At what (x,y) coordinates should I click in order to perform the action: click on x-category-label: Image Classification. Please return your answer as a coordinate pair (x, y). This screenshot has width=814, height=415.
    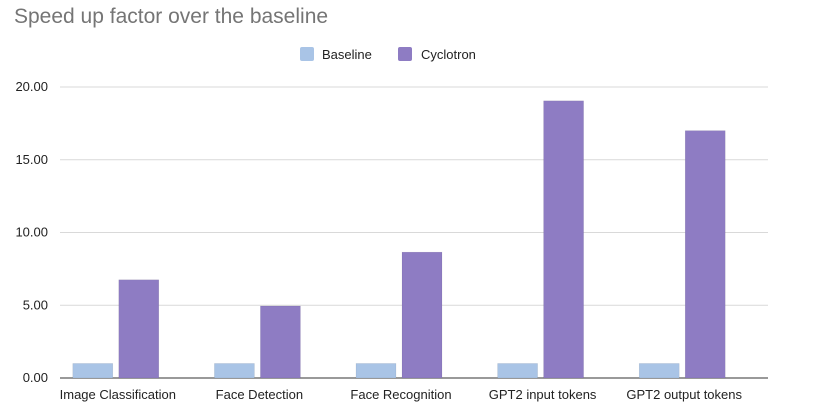
    Looking at the image, I should click on (118, 394).